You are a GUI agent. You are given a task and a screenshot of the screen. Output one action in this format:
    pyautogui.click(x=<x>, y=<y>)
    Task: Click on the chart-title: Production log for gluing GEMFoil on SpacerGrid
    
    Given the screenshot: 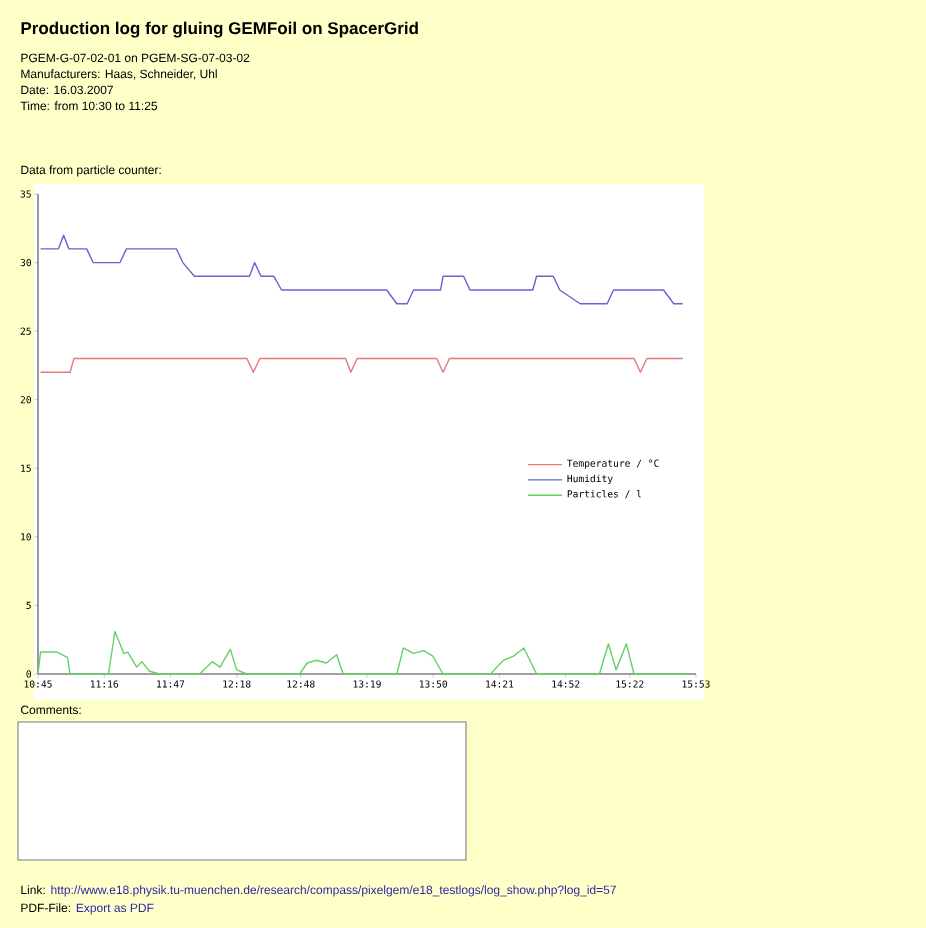 What is the action you would take?
    pyautogui.click(x=219, y=29)
    